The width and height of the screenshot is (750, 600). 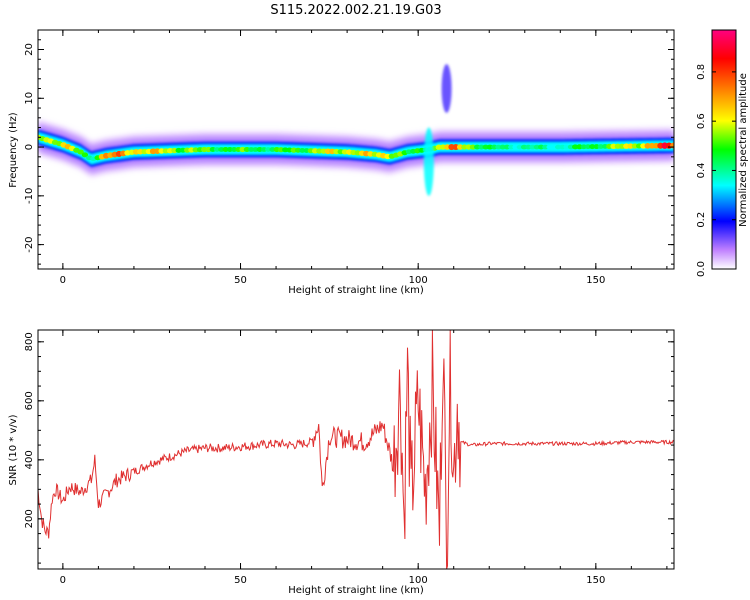 What do you see at coordinates (743, 150) in the screenshot?
I see `colorbar-label: Normalized spectral amplitude` at bounding box center [743, 150].